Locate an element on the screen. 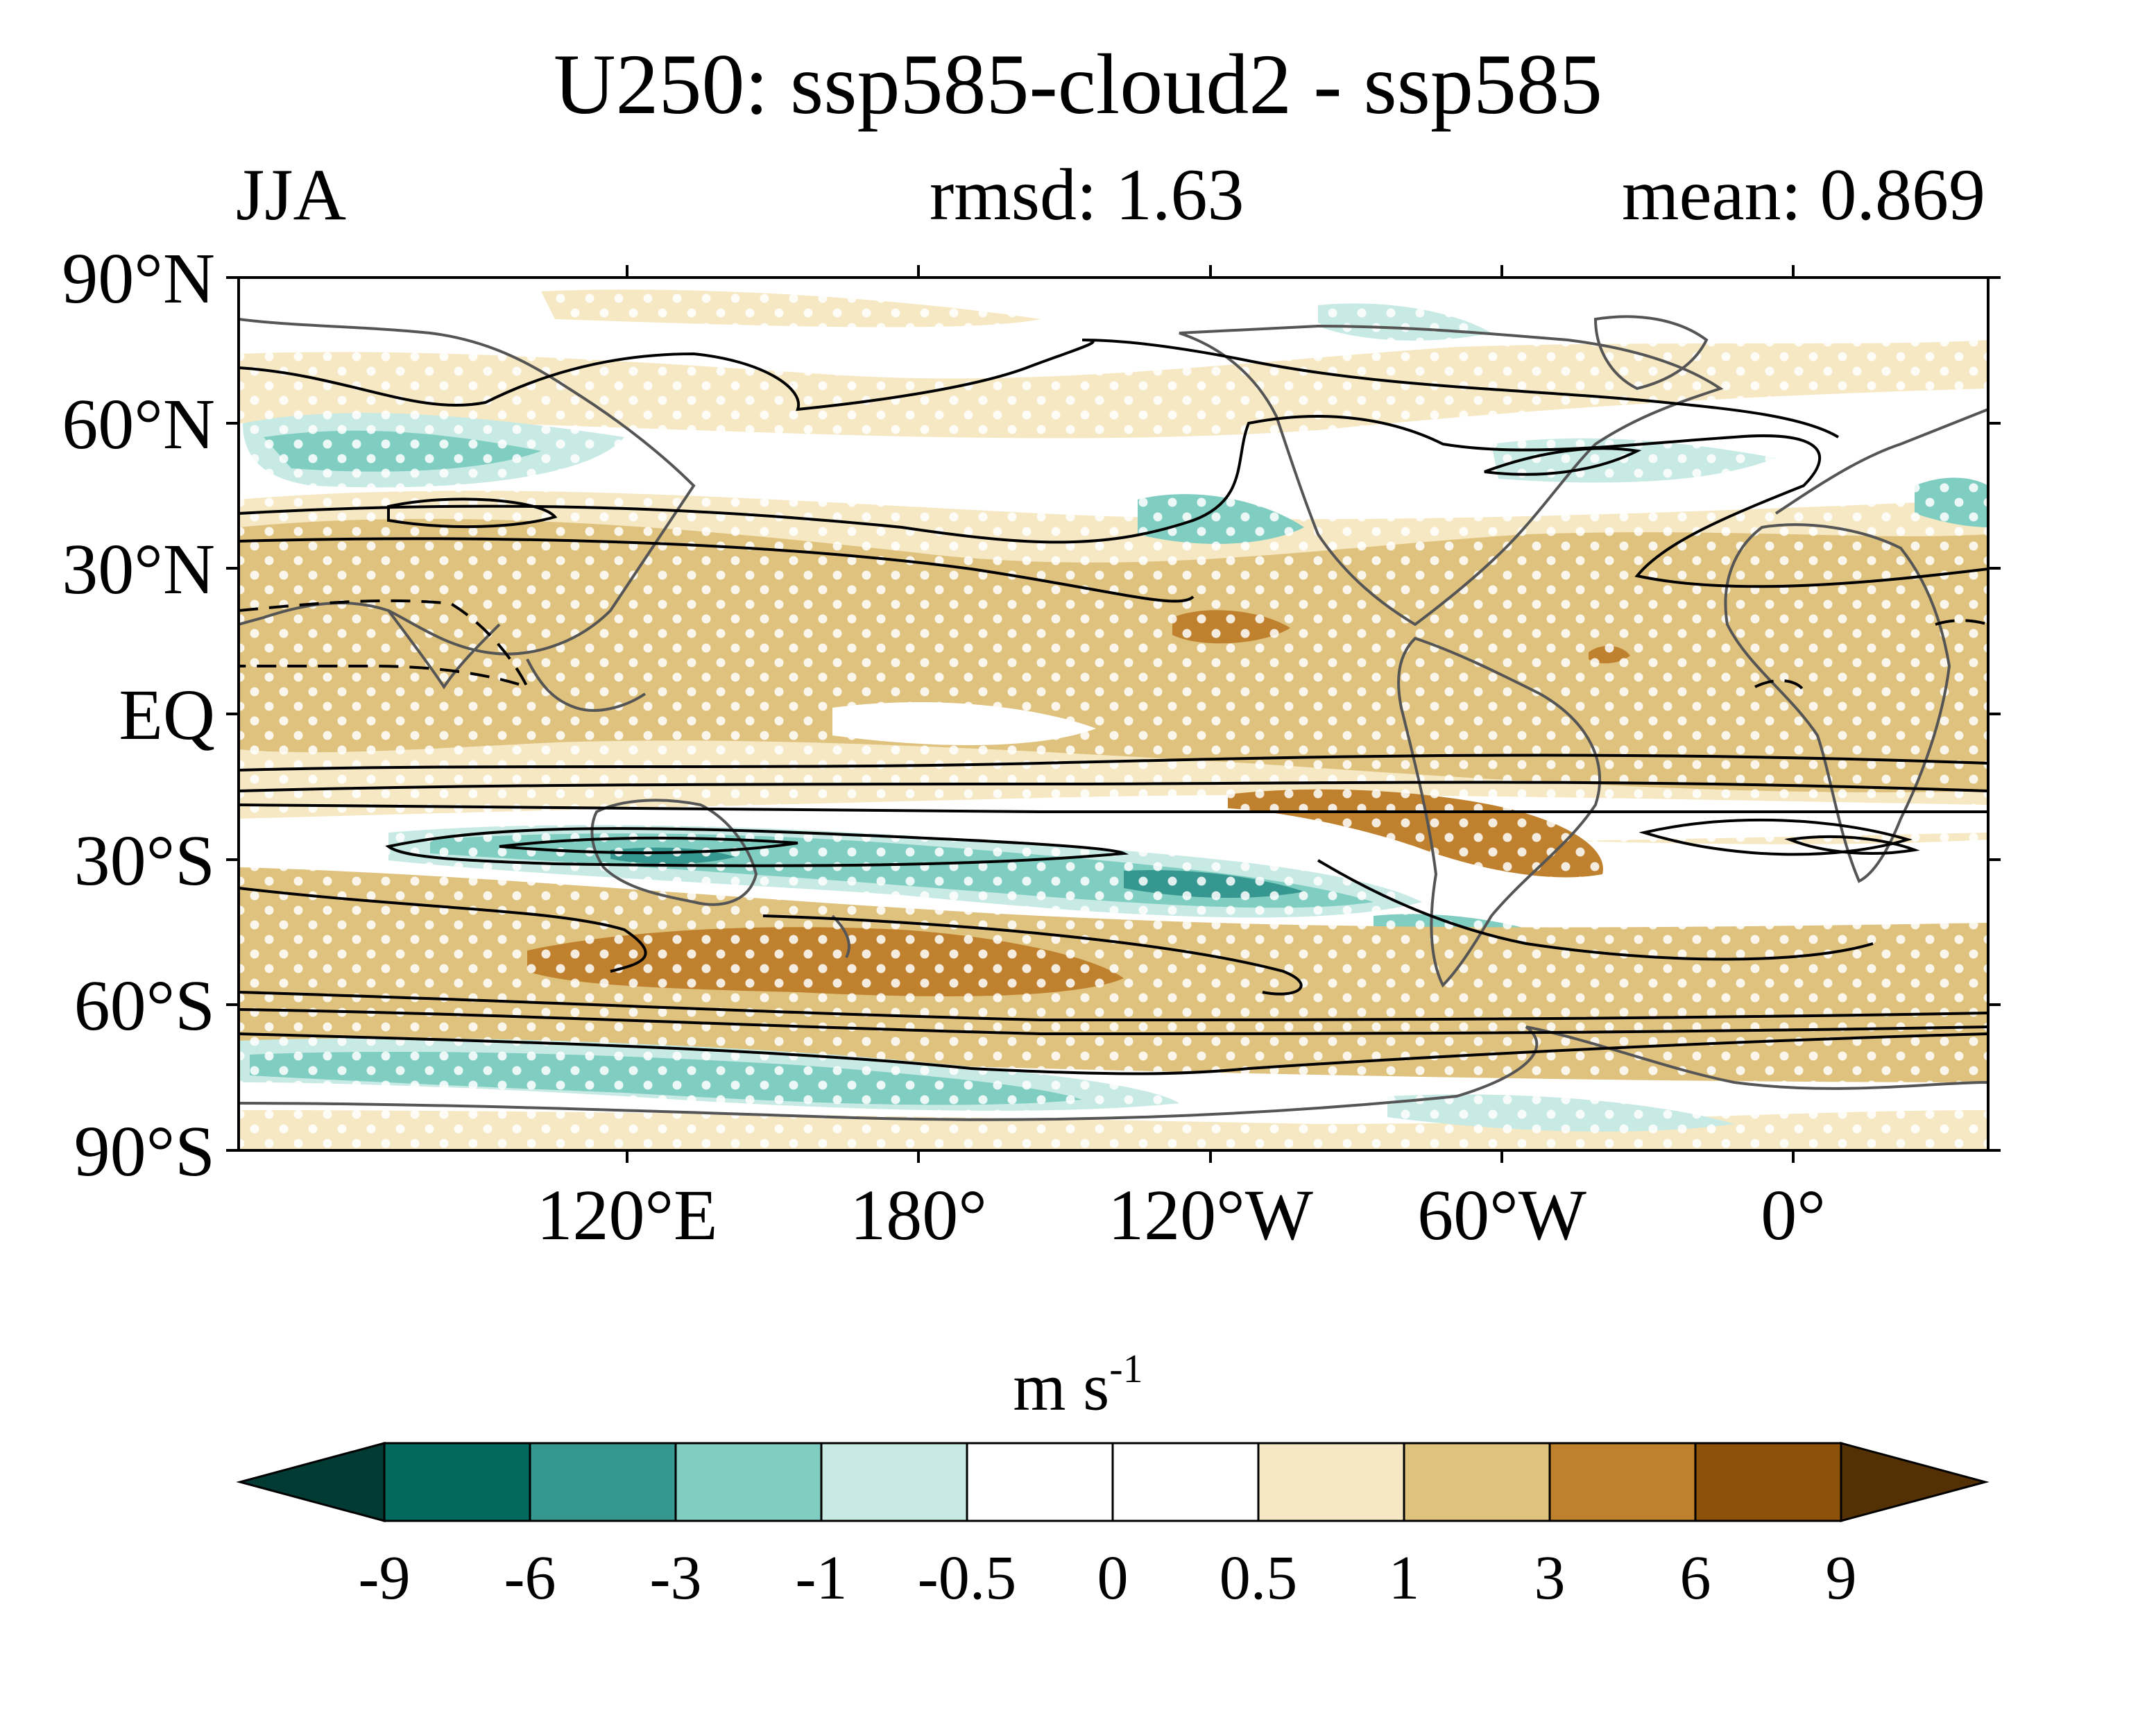 The width and height of the screenshot is (2156, 1720). coast-seasia is located at coordinates (586, 685).